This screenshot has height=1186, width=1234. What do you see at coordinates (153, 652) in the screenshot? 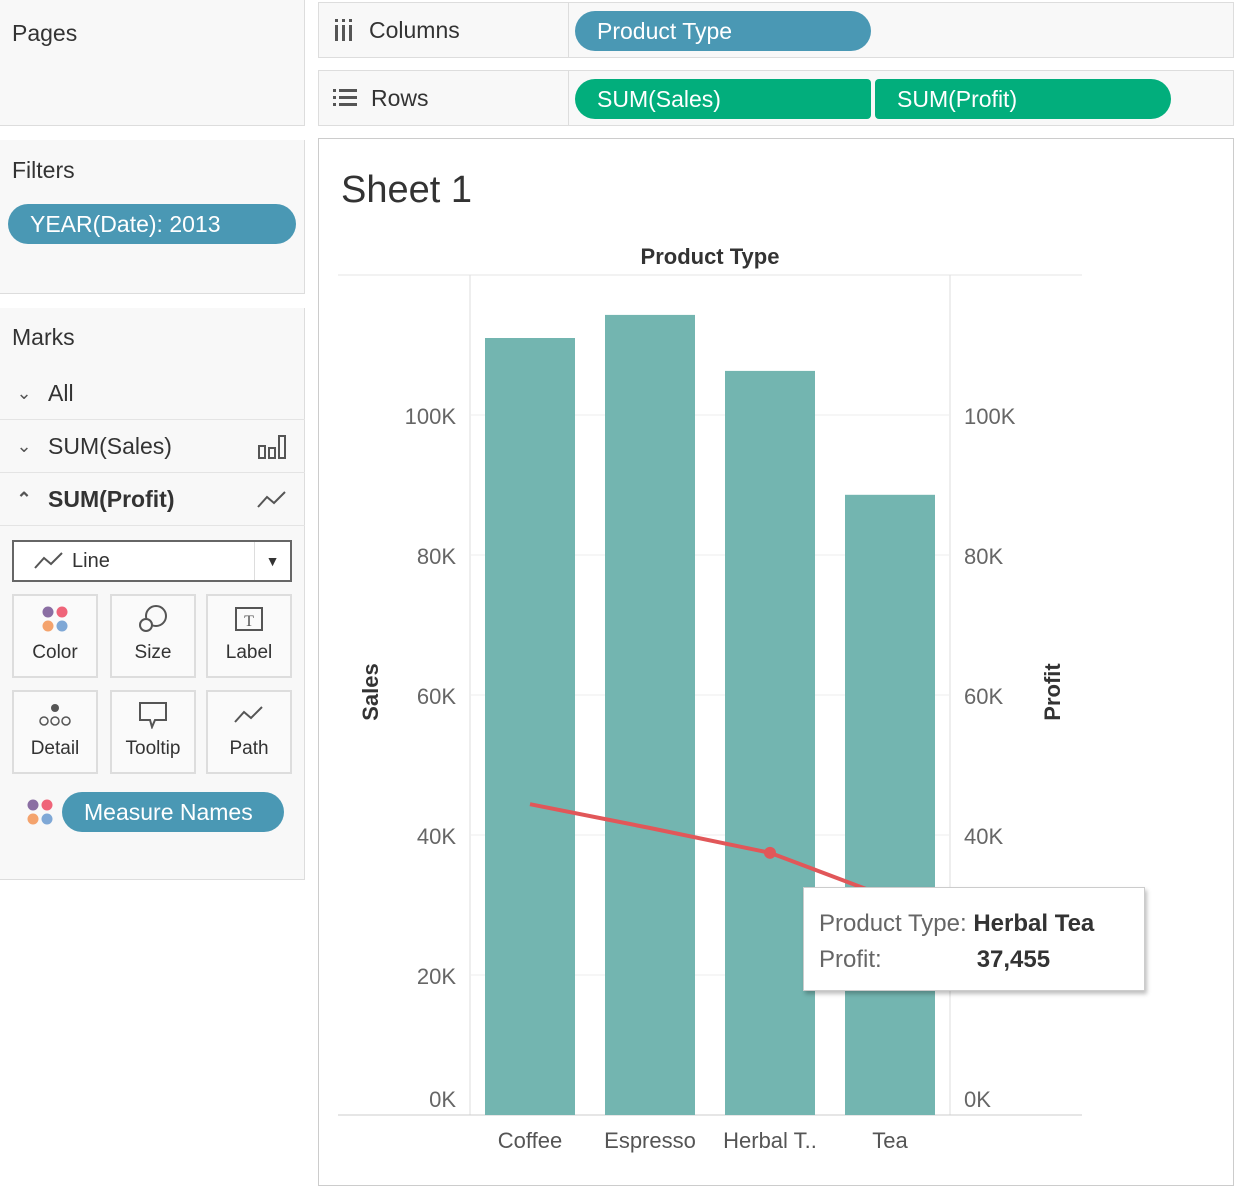
I see `card-label: Size` at bounding box center [153, 652].